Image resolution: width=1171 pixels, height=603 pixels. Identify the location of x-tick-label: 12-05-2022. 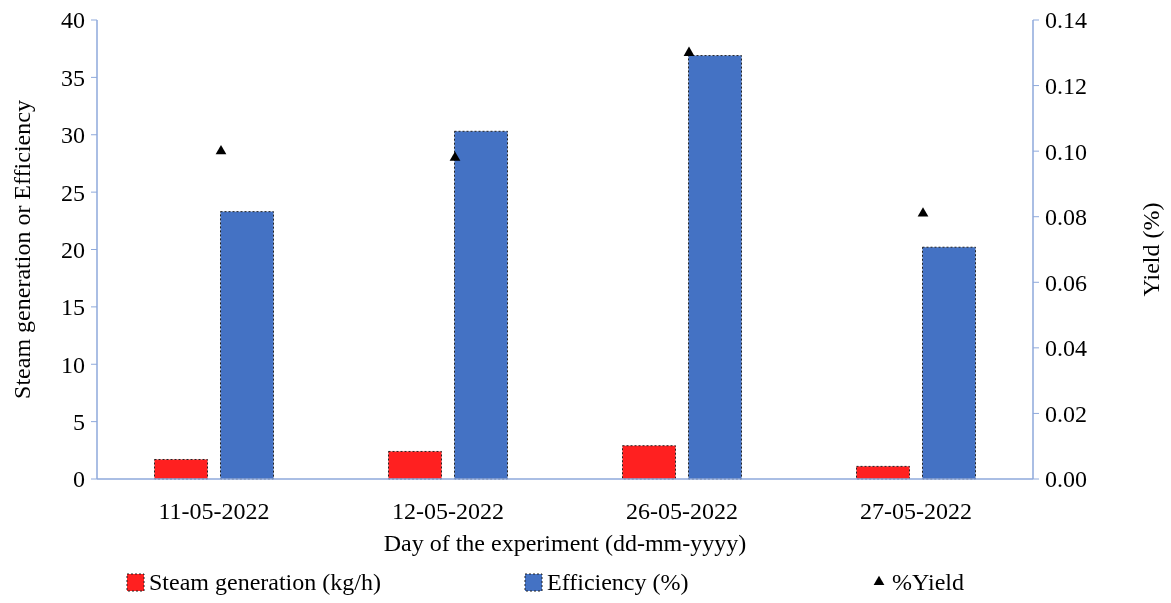
(448, 511).